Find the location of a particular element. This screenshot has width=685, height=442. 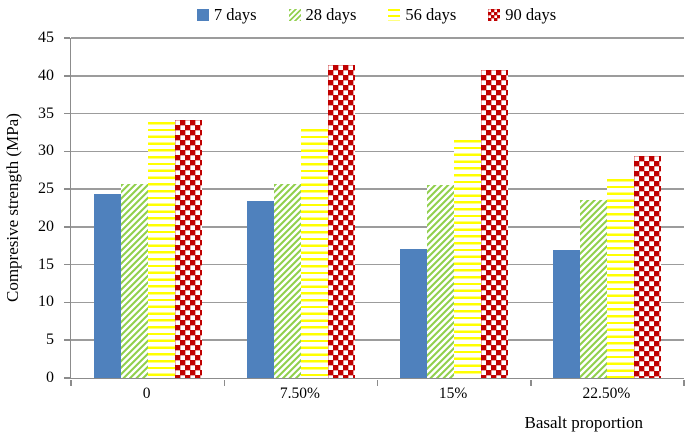

y-tick-label-0: 0 is located at coordinates (50, 377).